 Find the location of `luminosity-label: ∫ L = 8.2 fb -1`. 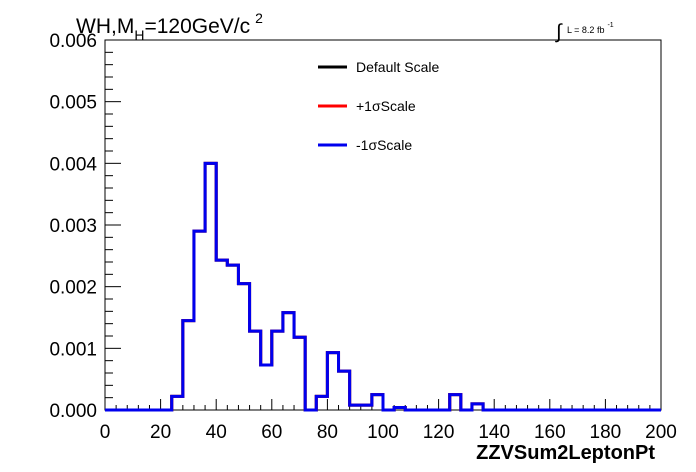

luminosity-label: ∫ L = 8.2 fb -1 is located at coordinates (584, 32).